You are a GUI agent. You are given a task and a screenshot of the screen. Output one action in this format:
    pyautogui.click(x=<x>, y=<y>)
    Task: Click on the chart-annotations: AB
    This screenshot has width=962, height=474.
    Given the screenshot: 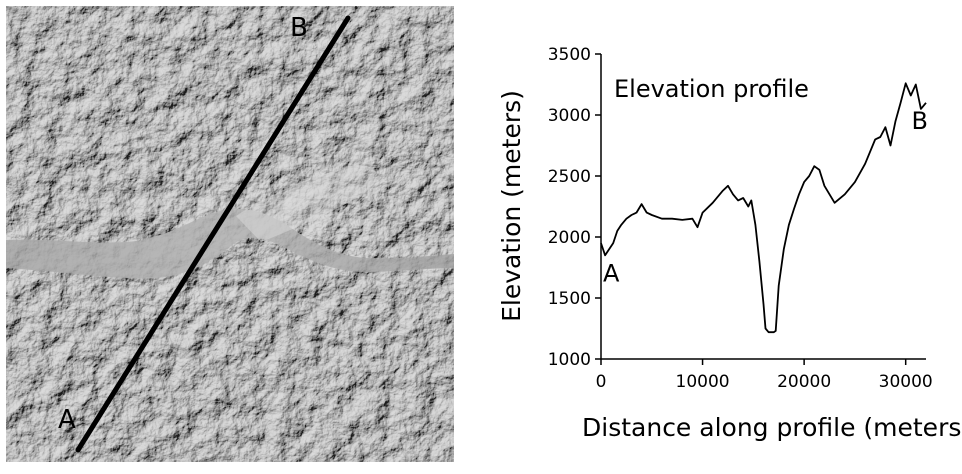 What is the action you would take?
    pyautogui.click(x=765, y=197)
    